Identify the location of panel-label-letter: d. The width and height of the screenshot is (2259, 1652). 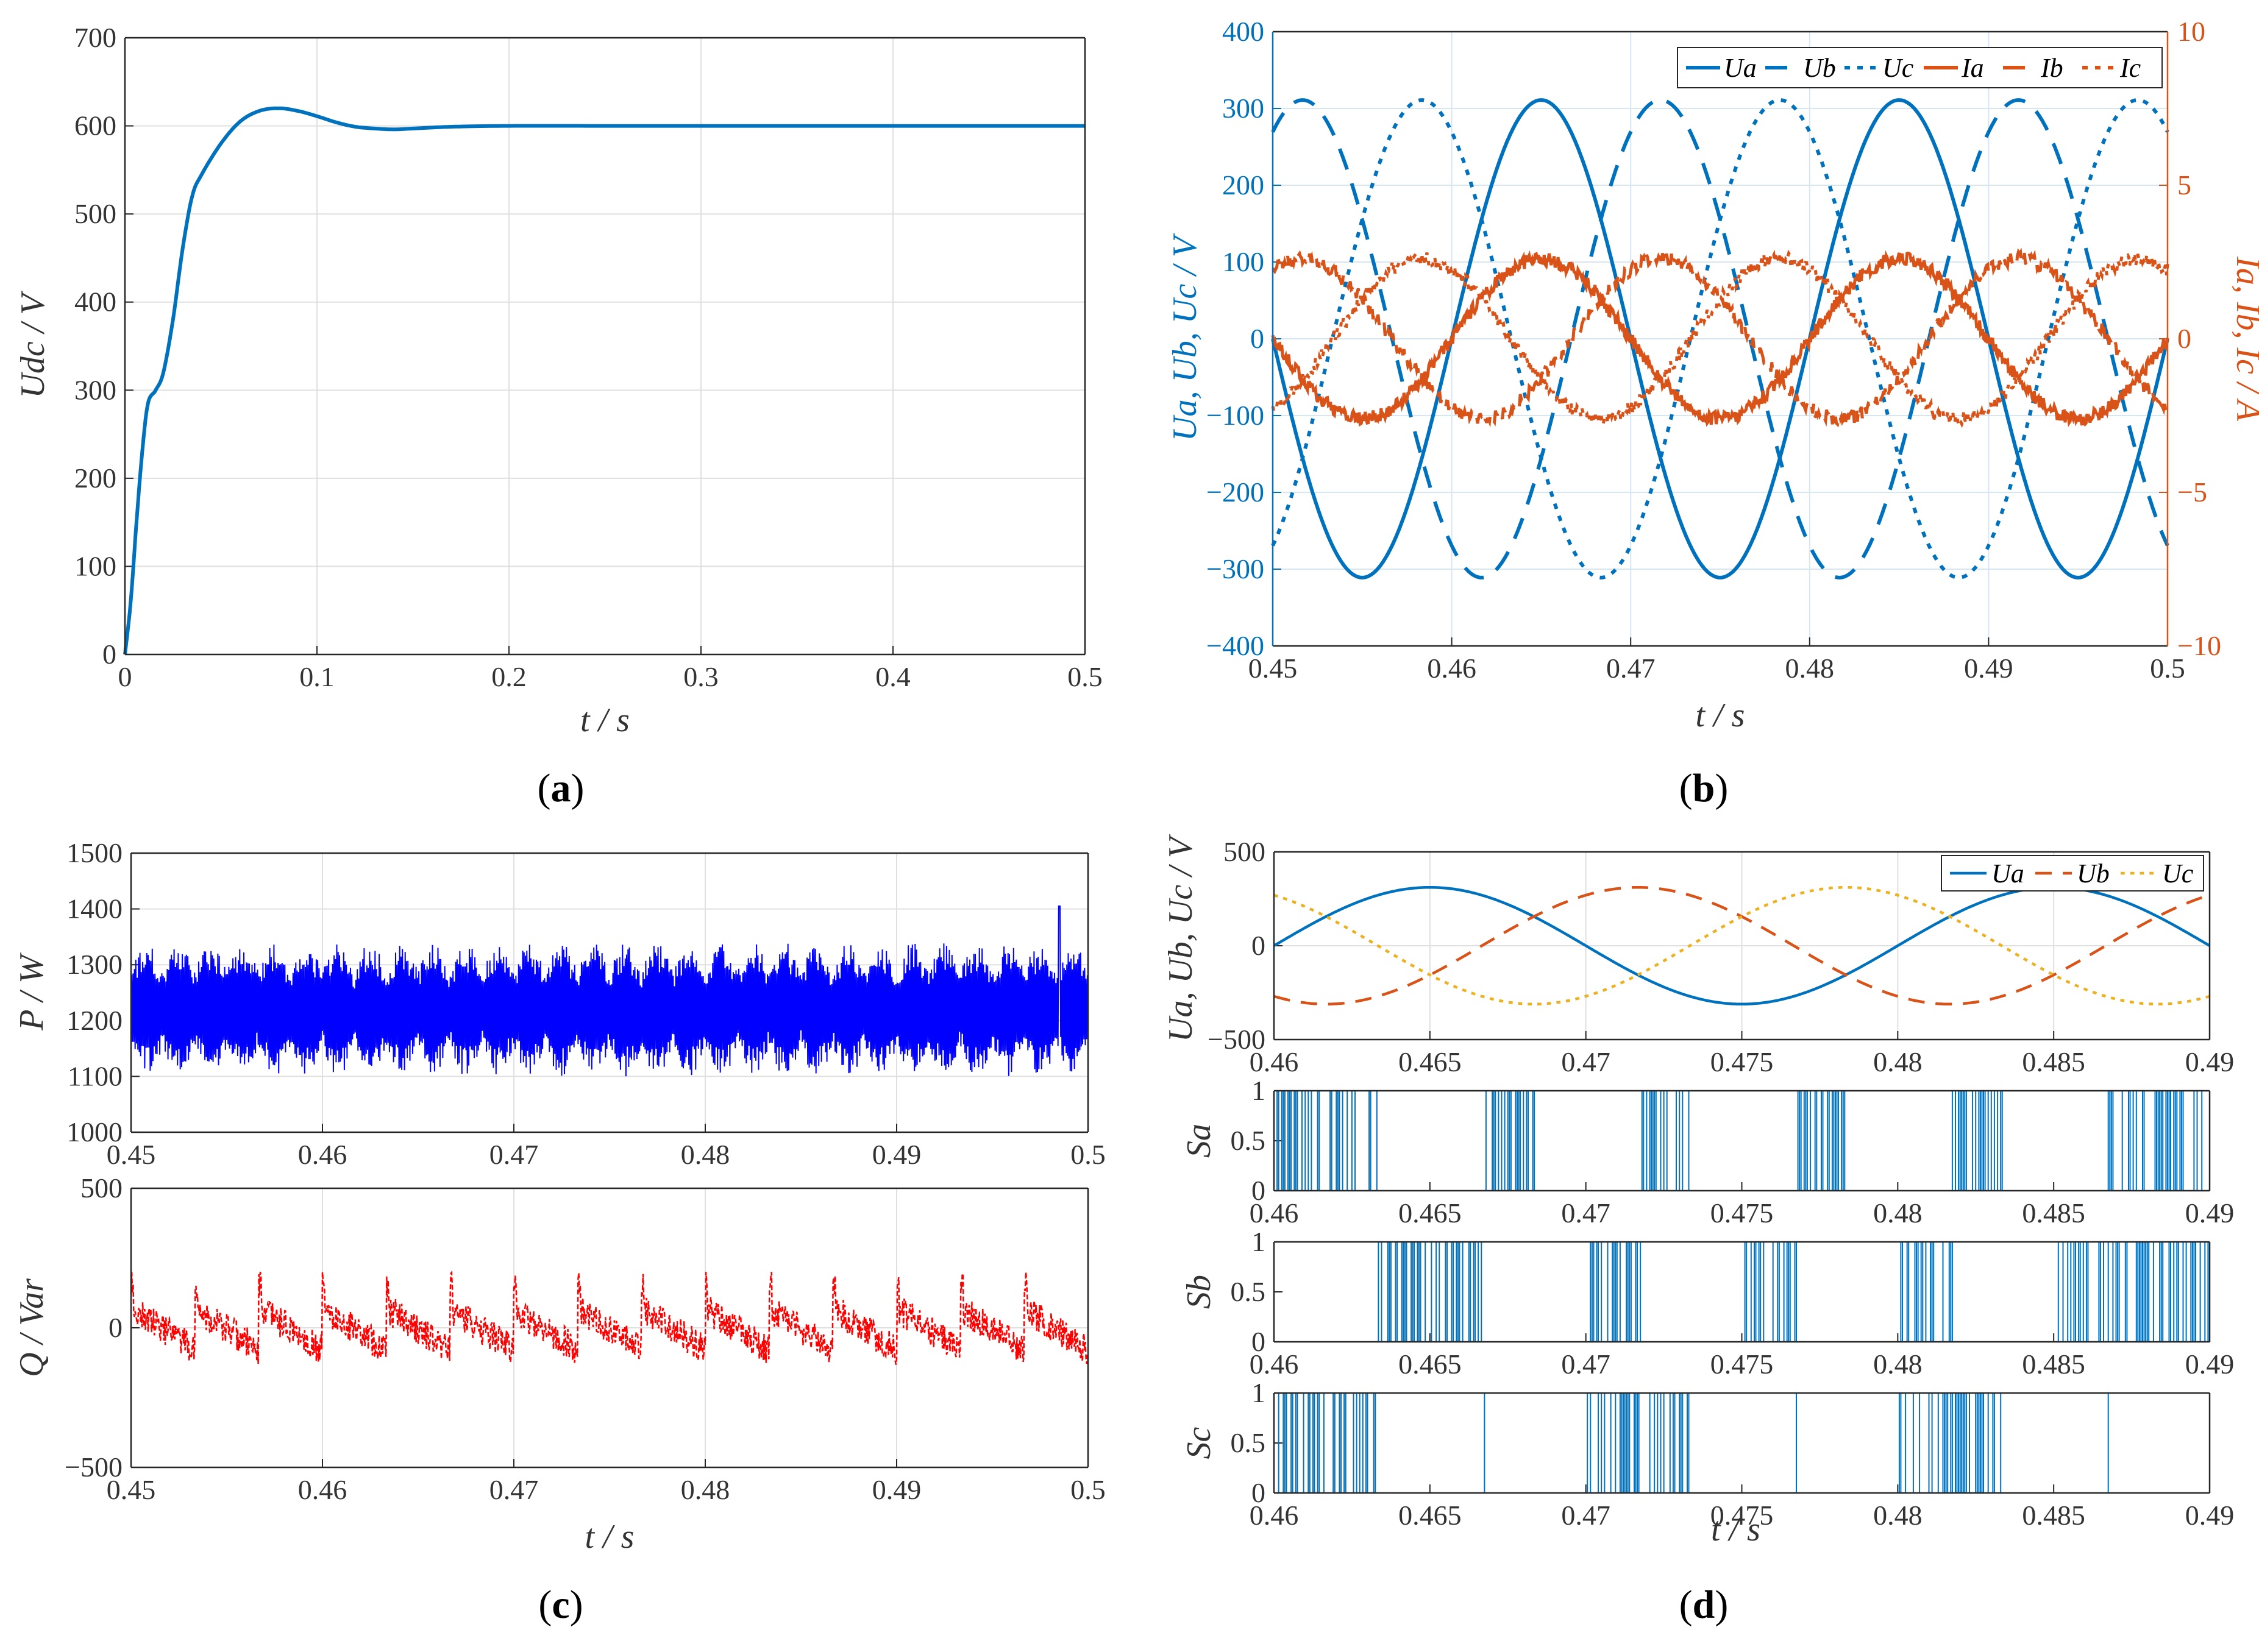
(1704, 1605).